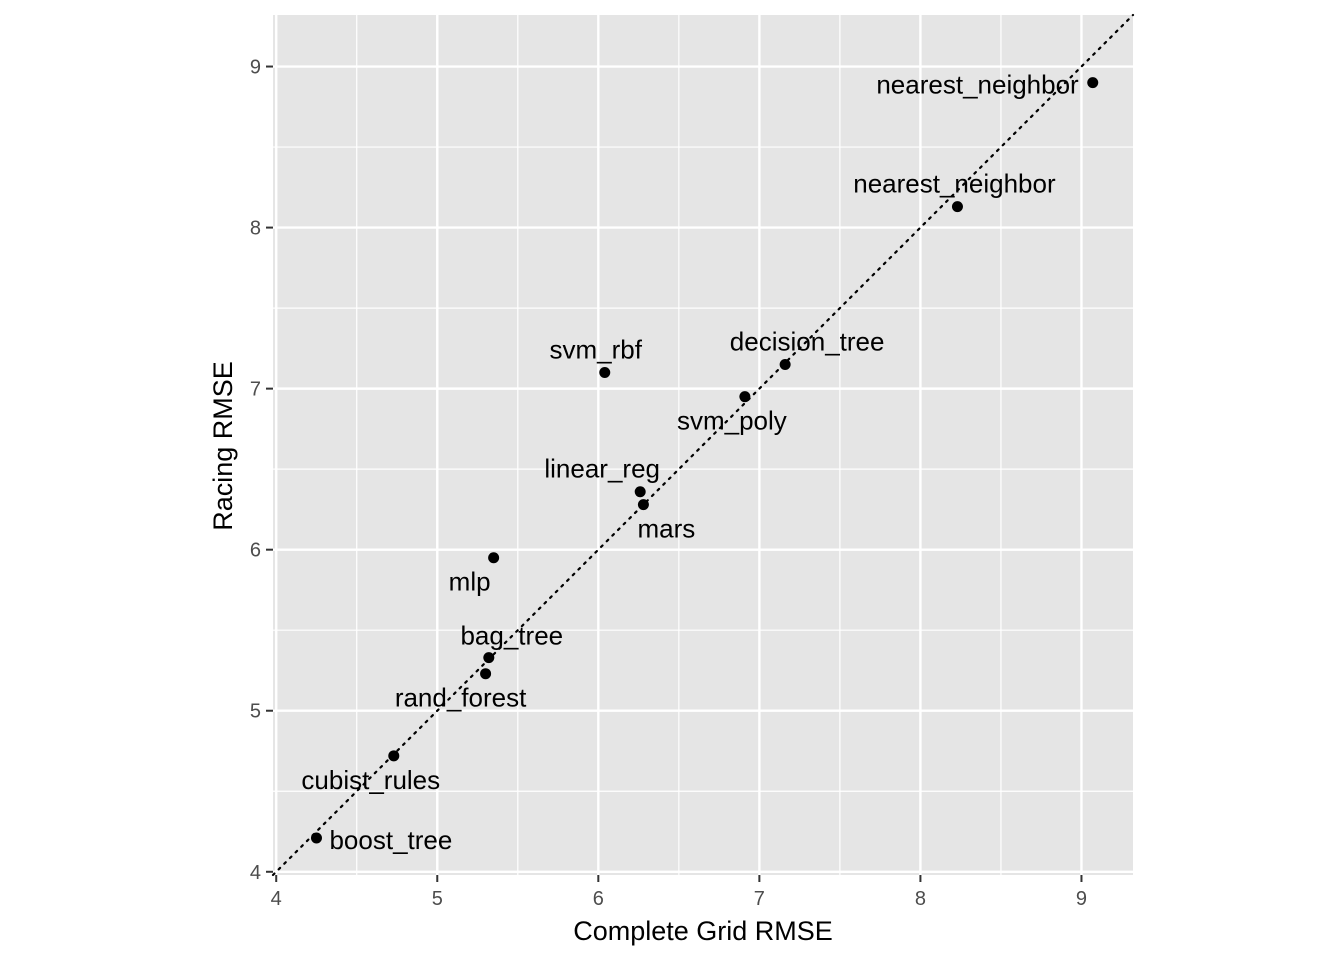 This screenshot has height=960, width=1344. I want to click on point-label: rand_forest, so click(461, 698).